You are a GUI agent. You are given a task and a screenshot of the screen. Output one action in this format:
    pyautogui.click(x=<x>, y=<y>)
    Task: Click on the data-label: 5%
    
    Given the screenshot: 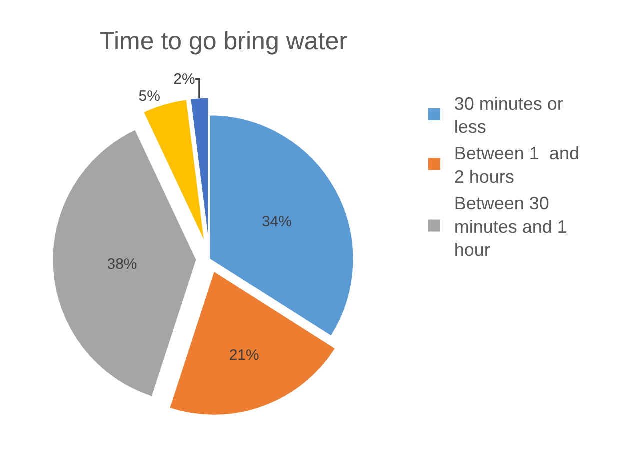 What is the action you would take?
    pyautogui.click(x=149, y=96)
    